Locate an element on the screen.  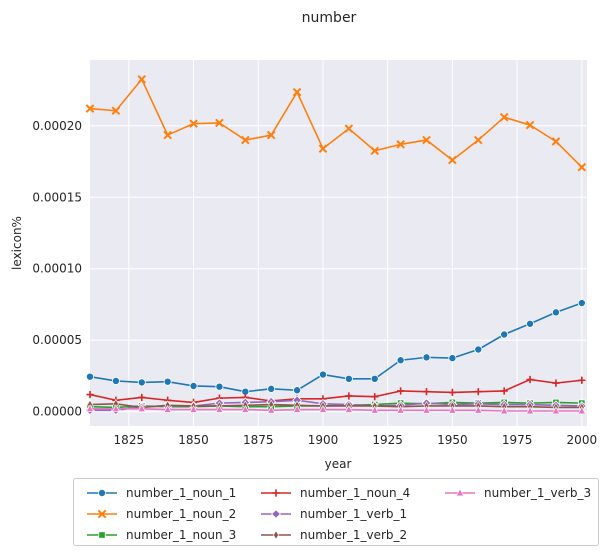
legend-item: number_1_noun_1 is located at coordinates (161, 493).